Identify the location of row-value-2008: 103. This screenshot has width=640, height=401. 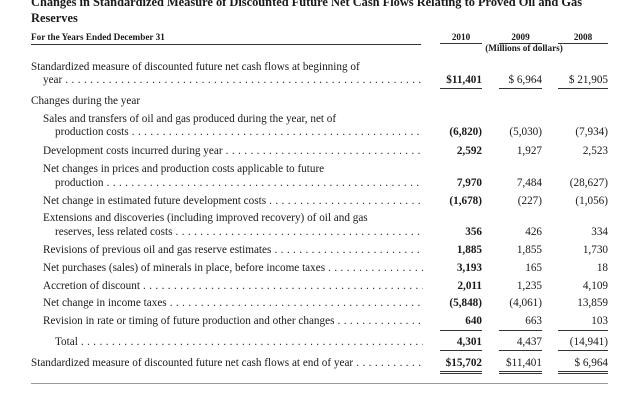
(599, 321).